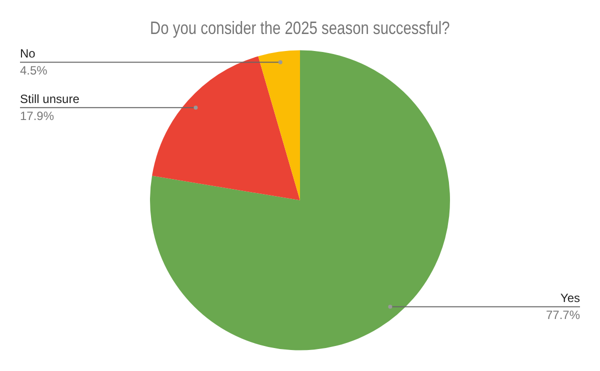 The image size is (600, 371). I want to click on data-label: 4.5%, so click(34, 71).